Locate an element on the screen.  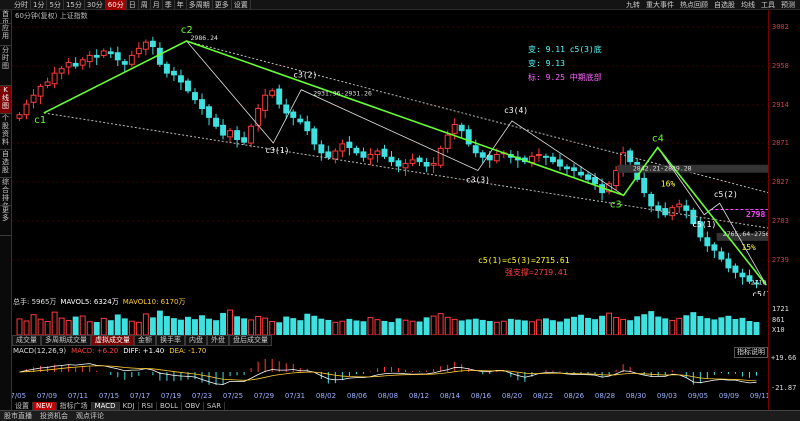
indicator-tab-2: 指标广场 is located at coordinates (74, 406).